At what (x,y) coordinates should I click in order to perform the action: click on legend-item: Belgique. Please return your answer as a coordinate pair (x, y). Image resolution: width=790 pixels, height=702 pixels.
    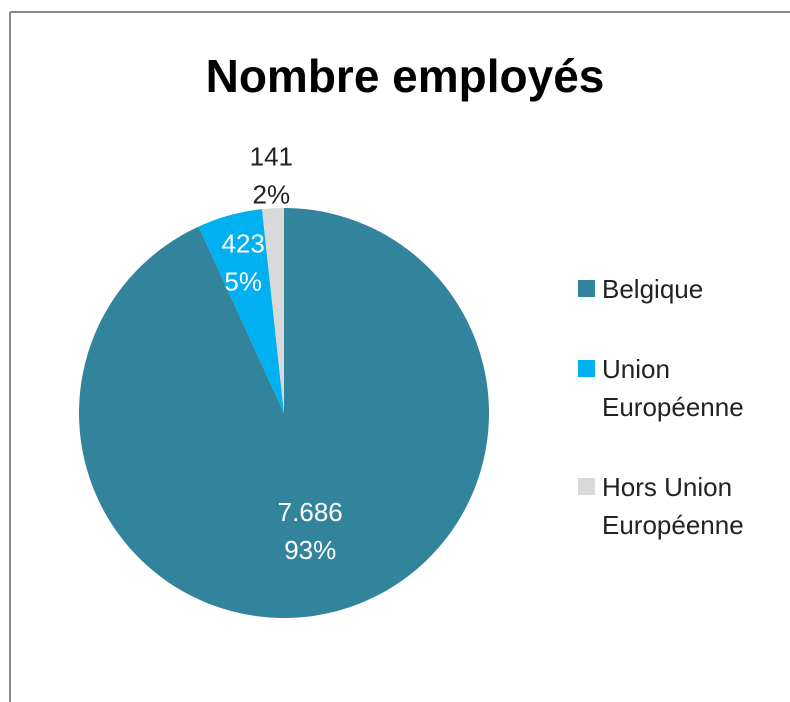
    Looking at the image, I should click on (678, 289).